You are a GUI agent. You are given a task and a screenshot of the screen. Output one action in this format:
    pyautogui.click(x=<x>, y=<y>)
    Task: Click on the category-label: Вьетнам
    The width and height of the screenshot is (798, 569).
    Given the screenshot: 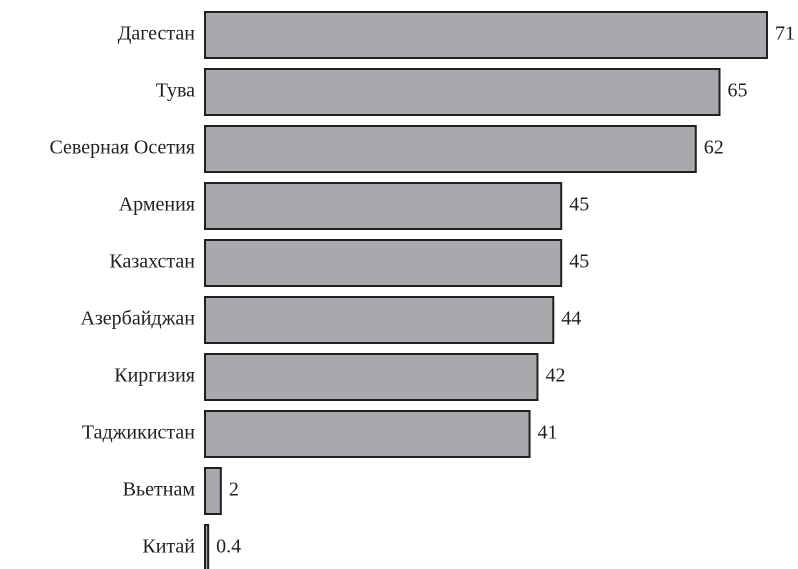 What is the action you would take?
    pyautogui.click(x=159, y=490)
    